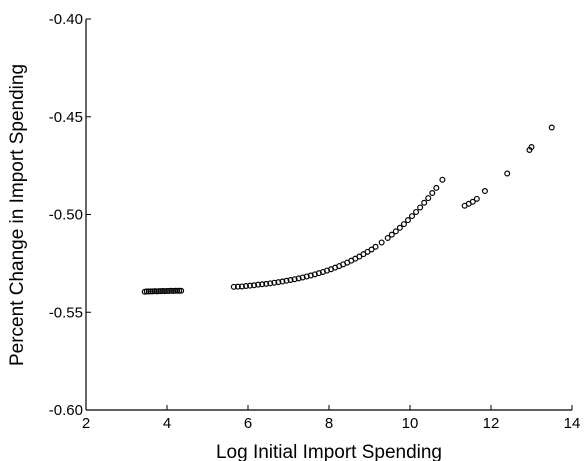  What do you see at coordinates (491, 423) in the screenshot?
I see `x-tick-label: 12` at bounding box center [491, 423].